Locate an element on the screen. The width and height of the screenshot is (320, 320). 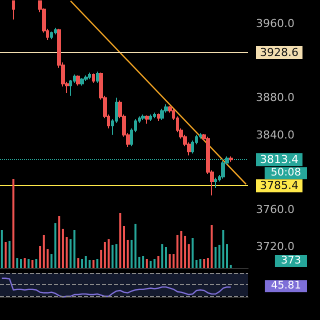
y-tick-label: 3720.0 is located at coordinates (275, 247).